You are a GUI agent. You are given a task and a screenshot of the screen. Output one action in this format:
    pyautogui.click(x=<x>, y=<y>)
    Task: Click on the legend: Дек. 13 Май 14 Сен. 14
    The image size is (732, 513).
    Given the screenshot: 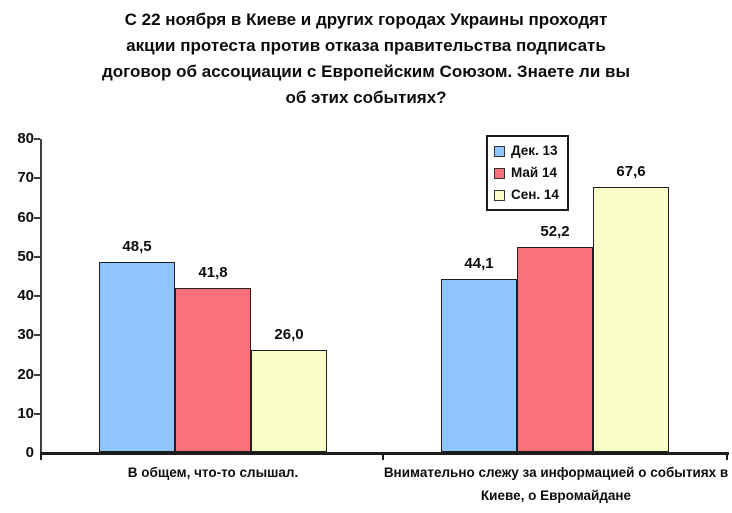 What is the action you would take?
    pyautogui.click(x=527, y=173)
    